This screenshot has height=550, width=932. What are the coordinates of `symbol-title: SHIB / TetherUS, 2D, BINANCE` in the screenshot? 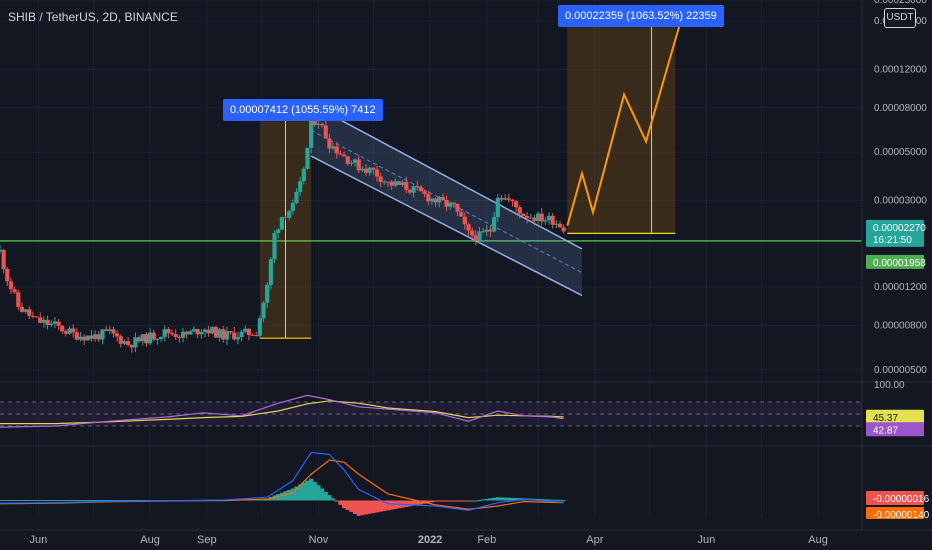 It's located at (93, 17).